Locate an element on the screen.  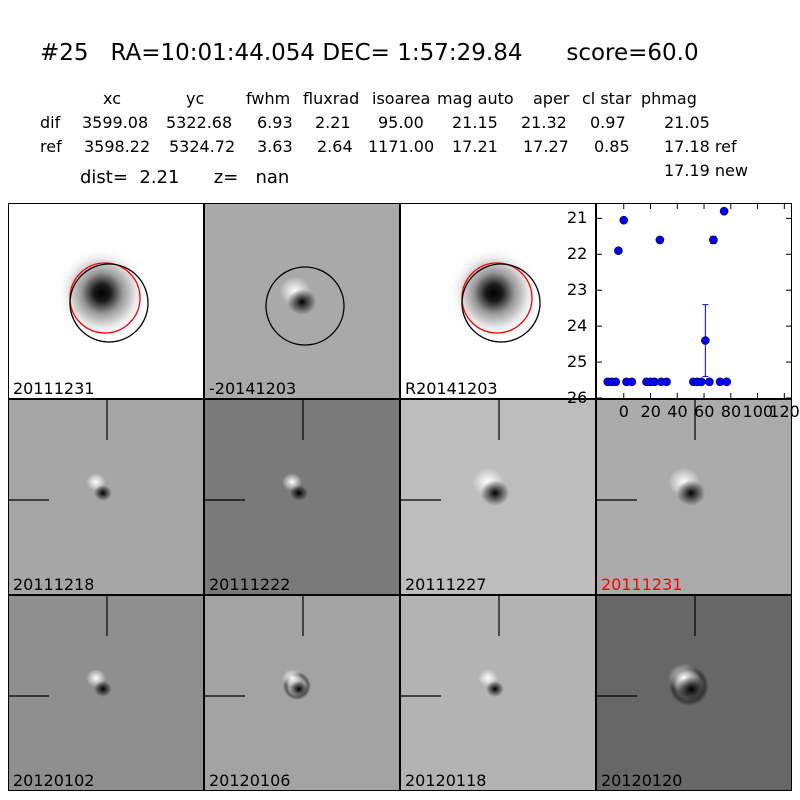
table-cell: 5324.72 is located at coordinates (202, 146).